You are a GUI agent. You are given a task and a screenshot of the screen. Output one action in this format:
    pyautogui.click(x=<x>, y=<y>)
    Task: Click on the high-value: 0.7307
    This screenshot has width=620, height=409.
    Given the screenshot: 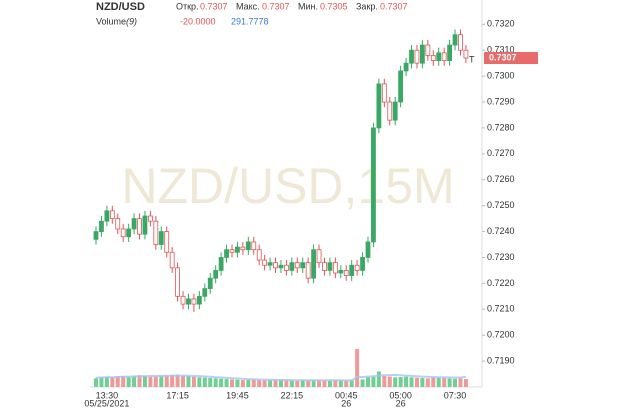 What is the action you would take?
    pyautogui.click(x=276, y=6)
    